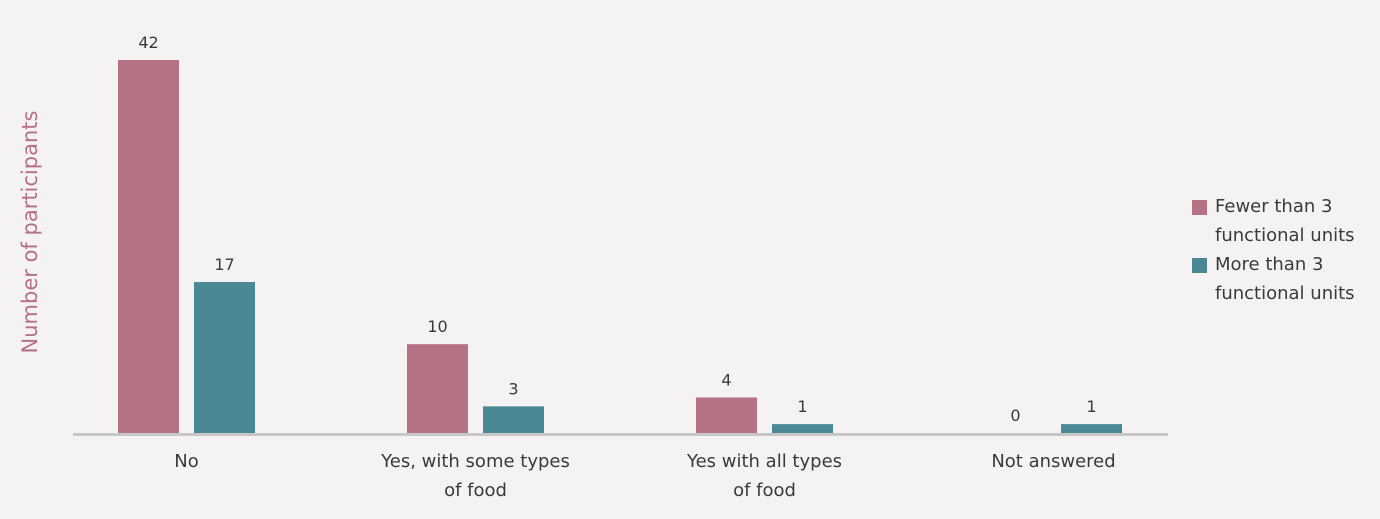 The image size is (1380, 519). What do you see at coordinates (224, 264) in the screenshot?
I see `data-label-0-1: 17` at bounding box center [224, 264].